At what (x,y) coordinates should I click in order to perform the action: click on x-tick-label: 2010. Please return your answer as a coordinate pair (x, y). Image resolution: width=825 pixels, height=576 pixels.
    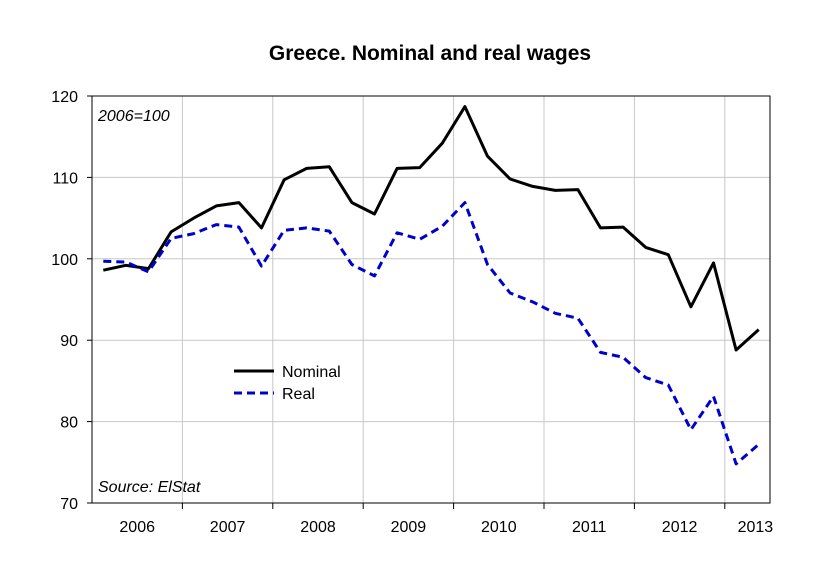
    Looking at the image, I should click on (499, 527).